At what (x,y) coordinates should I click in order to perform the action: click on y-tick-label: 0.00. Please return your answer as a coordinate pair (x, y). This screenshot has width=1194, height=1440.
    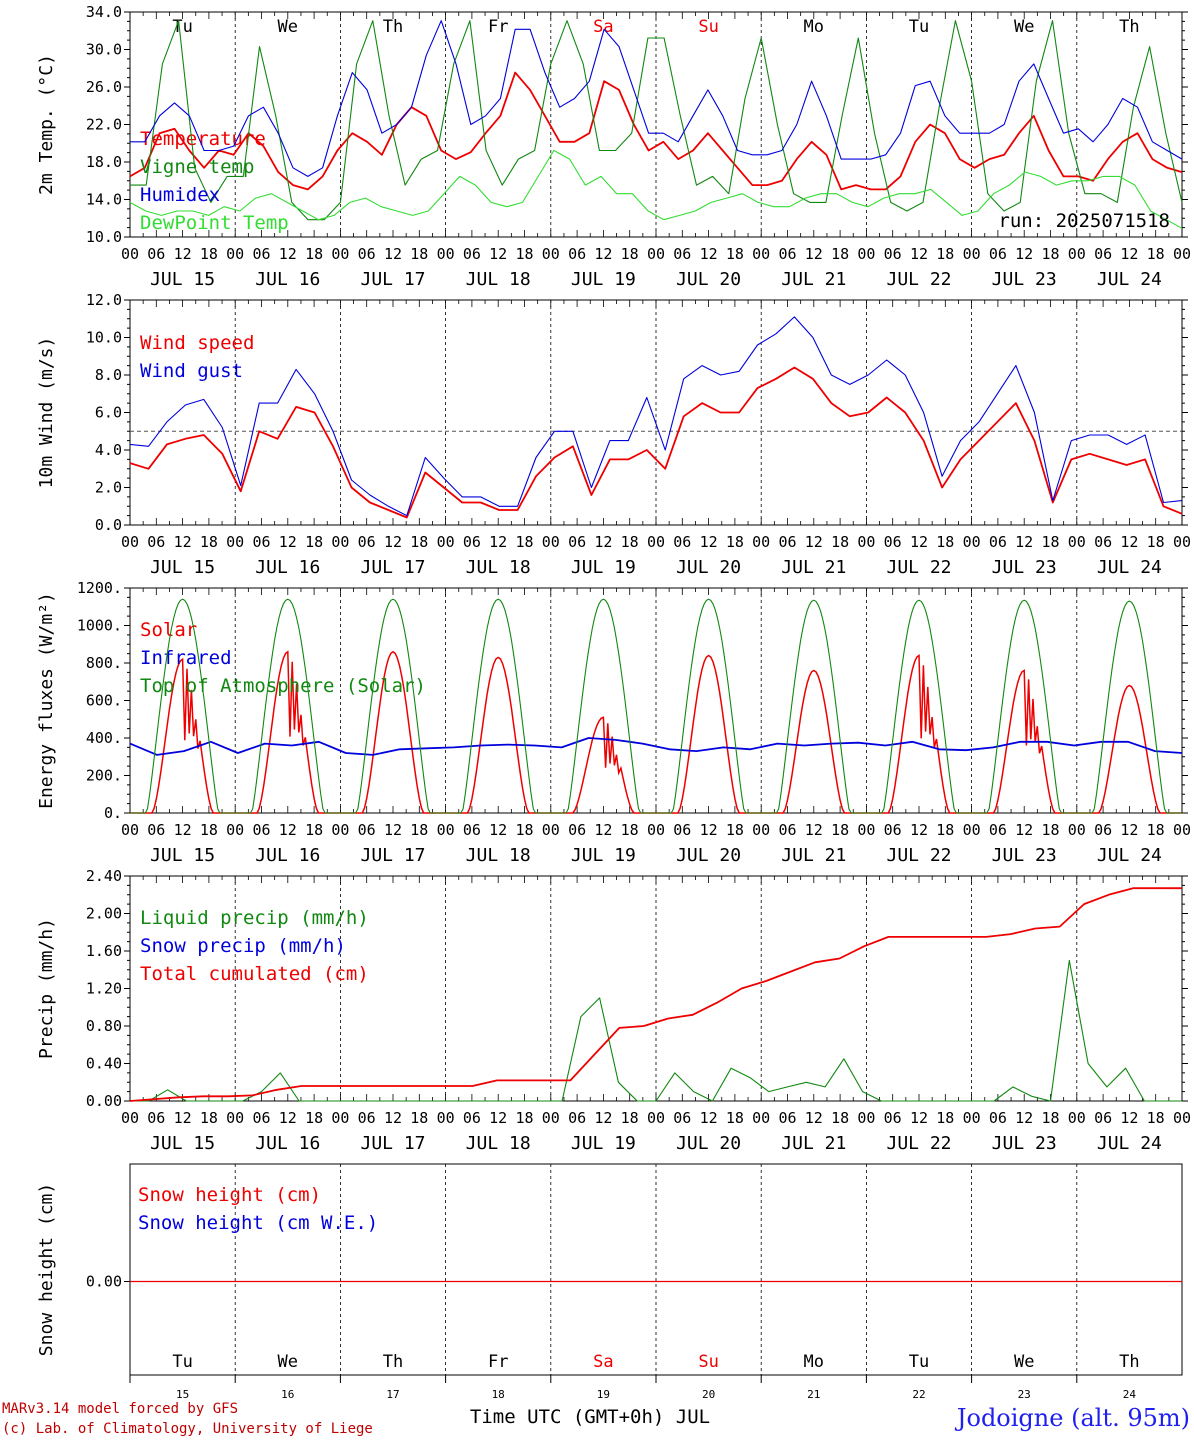
    Looking at the image, I should click on (104, 1282).